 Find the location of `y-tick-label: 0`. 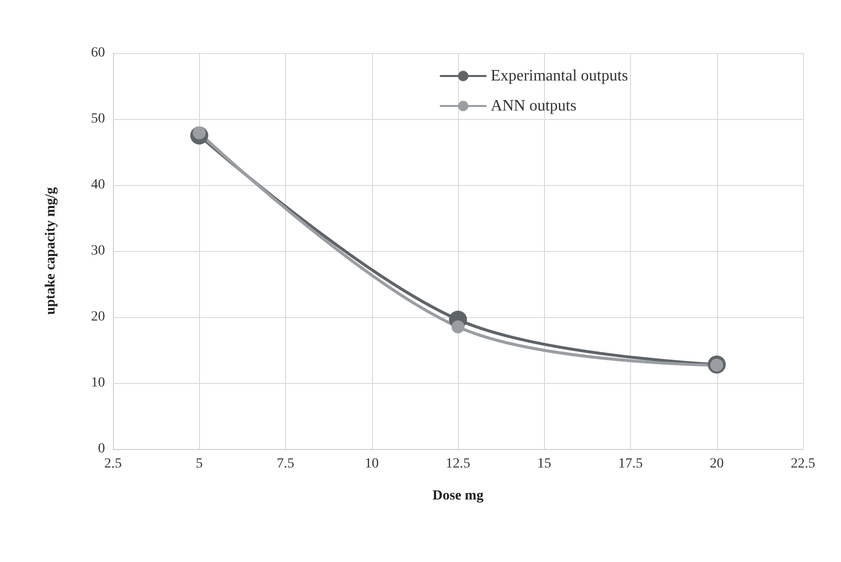

y-tick-label: 0 is located at coordinates (101, 449).